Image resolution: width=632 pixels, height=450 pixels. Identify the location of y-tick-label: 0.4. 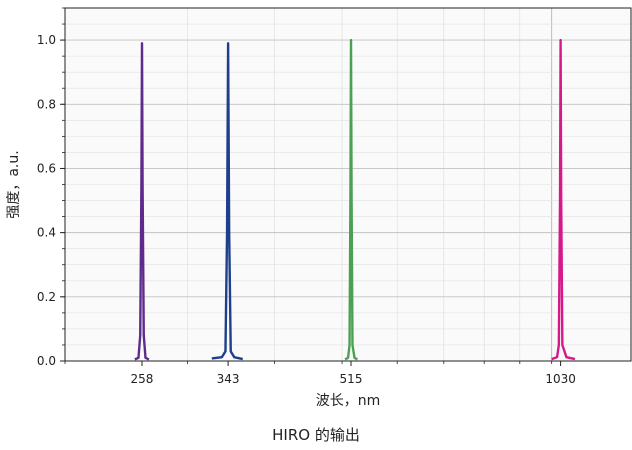
(46, 233).